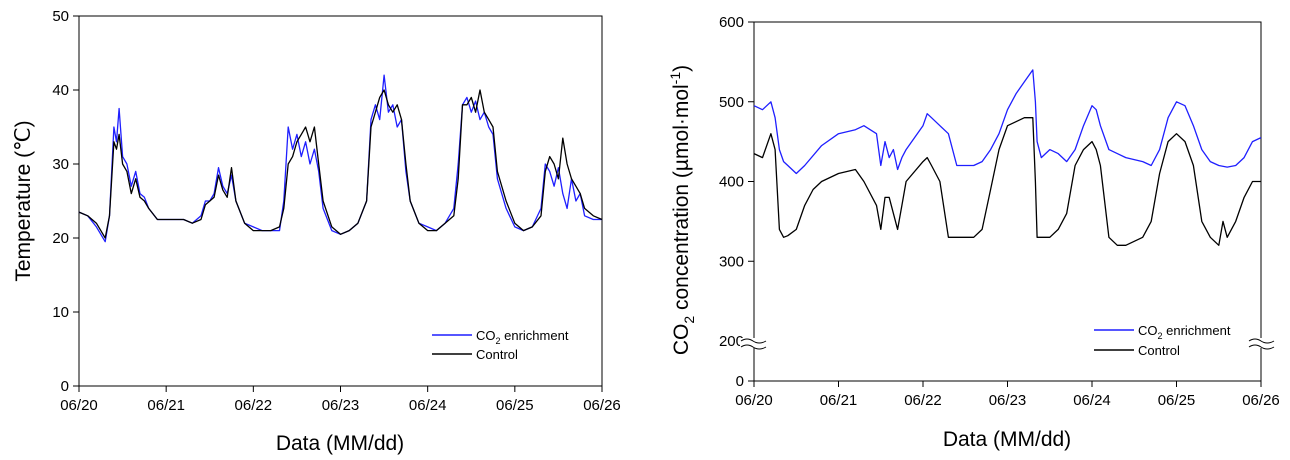 The height and width of the screenshot is (460, 1290). I want to click on temperature-y-axis-label: Temperature (℃), so click(23, 200).